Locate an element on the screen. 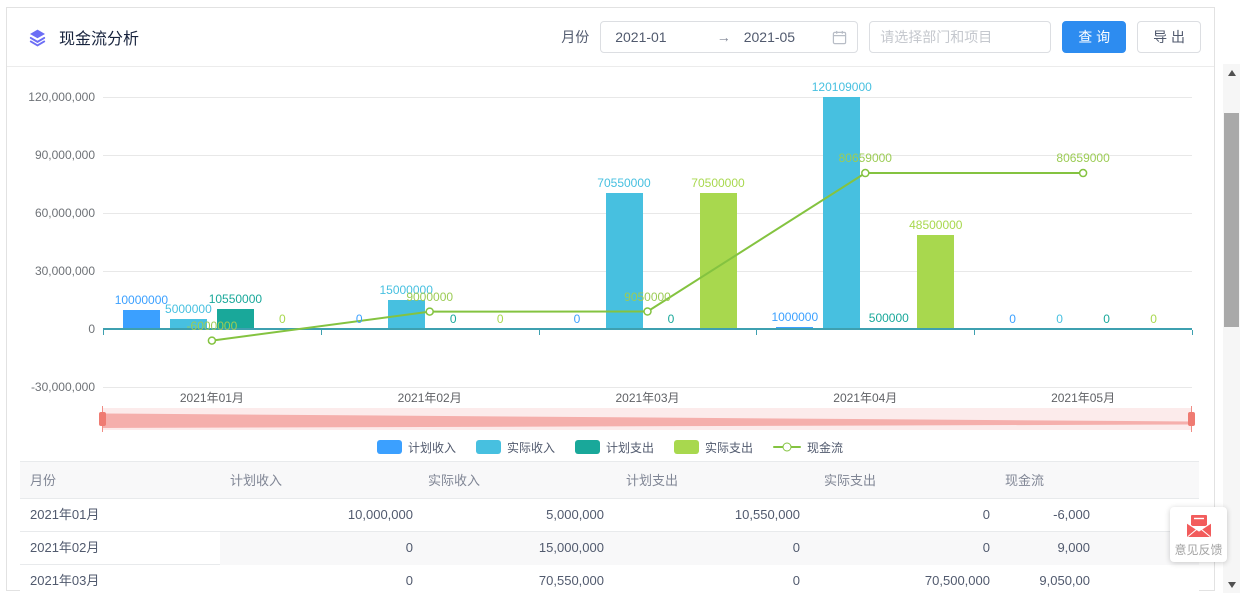 The height and width of the screenshot is (593, 1241). table-header-cell: 实际支出 is located at coordinates (850, 480).